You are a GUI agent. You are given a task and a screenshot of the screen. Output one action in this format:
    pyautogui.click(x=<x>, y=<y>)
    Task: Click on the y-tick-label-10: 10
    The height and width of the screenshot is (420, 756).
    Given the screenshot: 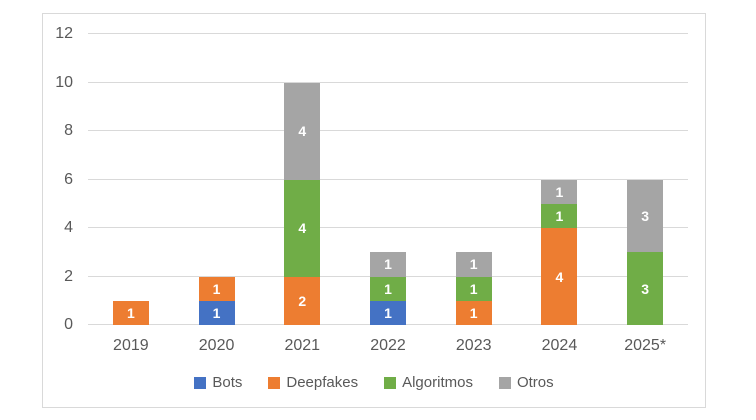 What is the action you would take?
    pyautogui.click(x=64, y=82)
    